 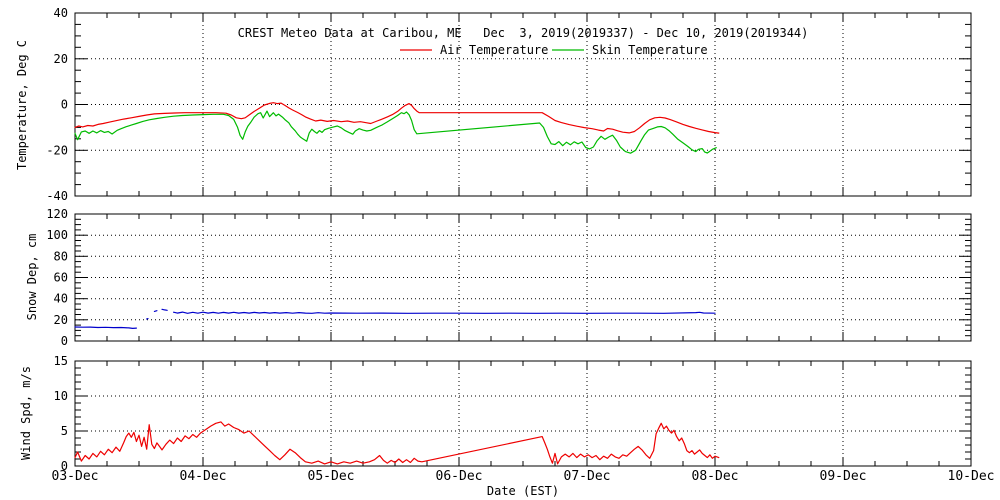 I want to click on y-tick-label: 60, so click(x=61, y=278).